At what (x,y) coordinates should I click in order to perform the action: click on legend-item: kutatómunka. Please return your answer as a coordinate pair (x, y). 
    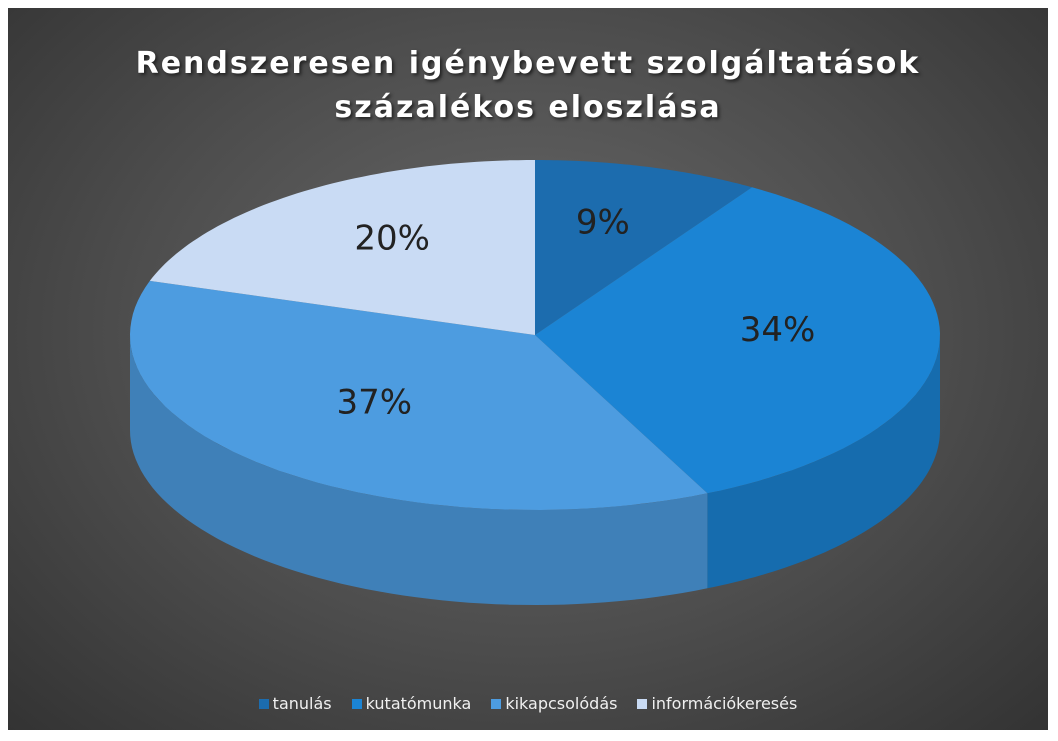
    Looking at the image, I should click on (411, 703).